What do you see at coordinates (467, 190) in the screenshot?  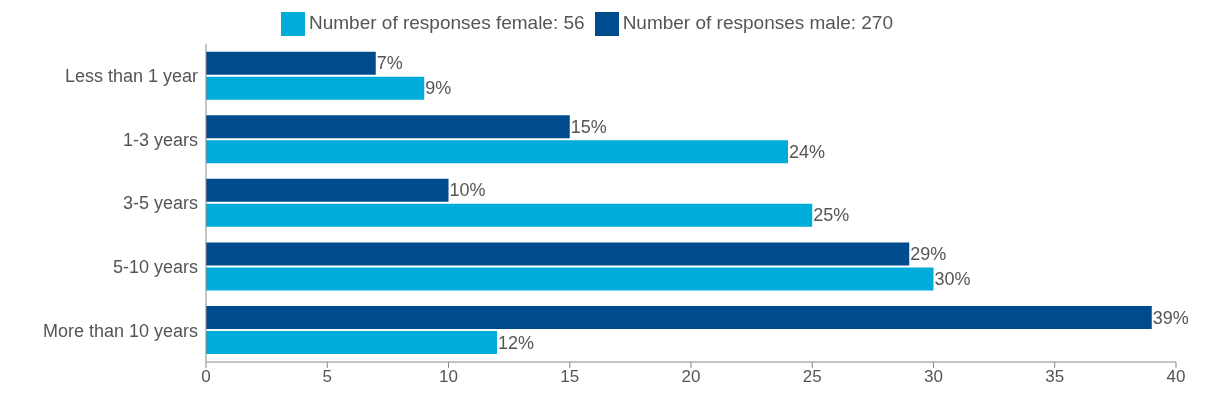 I see `data-label: 10%` at bounding box center [467, 190].